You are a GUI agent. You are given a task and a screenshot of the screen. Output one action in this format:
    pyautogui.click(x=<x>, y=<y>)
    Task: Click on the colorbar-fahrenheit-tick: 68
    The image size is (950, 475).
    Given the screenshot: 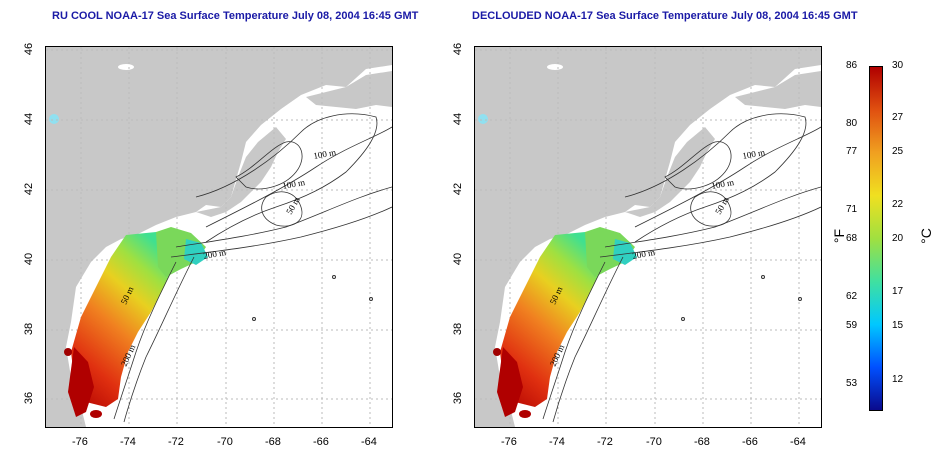 What is the action you would take?
    pyautogui.click(x=852, y=238)
    